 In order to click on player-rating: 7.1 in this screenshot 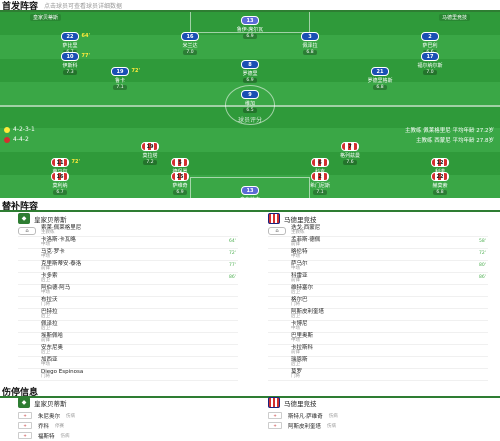, I will do `click(320, 192)`.